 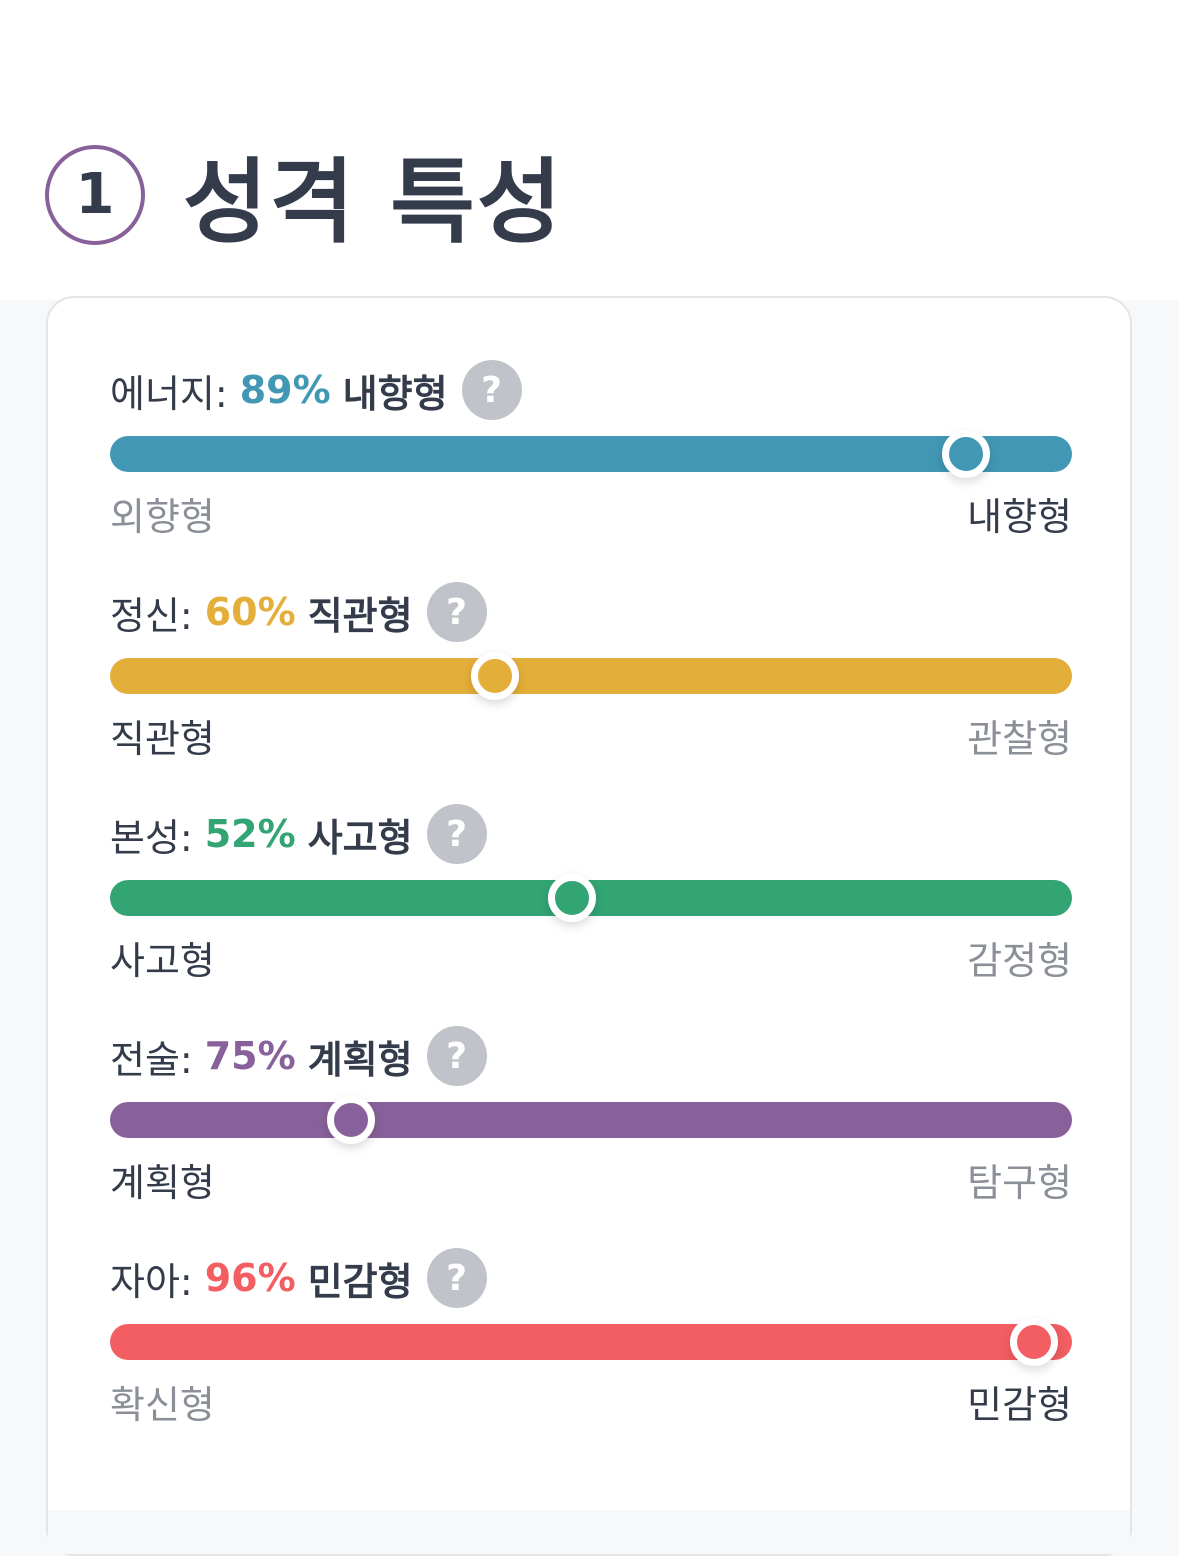 What do you see at coordinates (95, 194) in the screenshot?
I see `section-number: 1` at bounding box center [95, 194].